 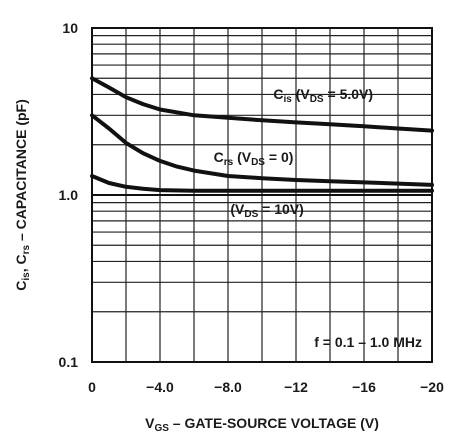 I want to click on y-axis-title: Cis, Crs – CAPACITANCE (pF), so click(x=22, y=195).